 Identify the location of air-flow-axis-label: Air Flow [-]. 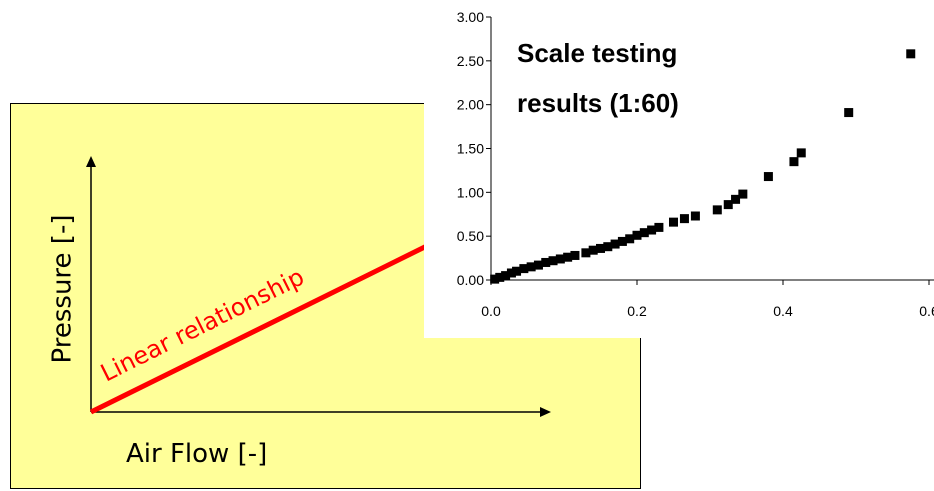
(196, 454).